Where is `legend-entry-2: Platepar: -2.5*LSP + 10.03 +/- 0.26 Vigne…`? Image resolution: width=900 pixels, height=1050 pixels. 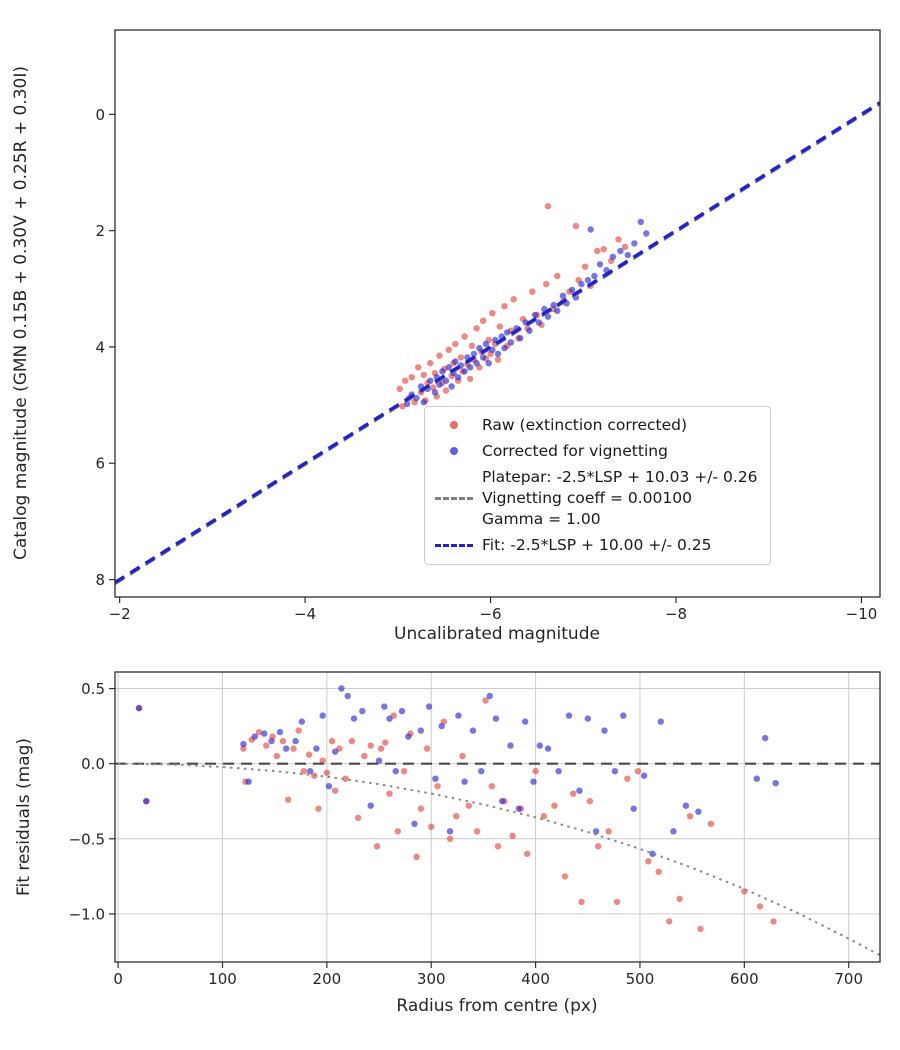 legend-entry-2: Platepar: -2.5*LSP + 10.03 +/- 0.26 Vigne… is located at coordinates (595, 498).